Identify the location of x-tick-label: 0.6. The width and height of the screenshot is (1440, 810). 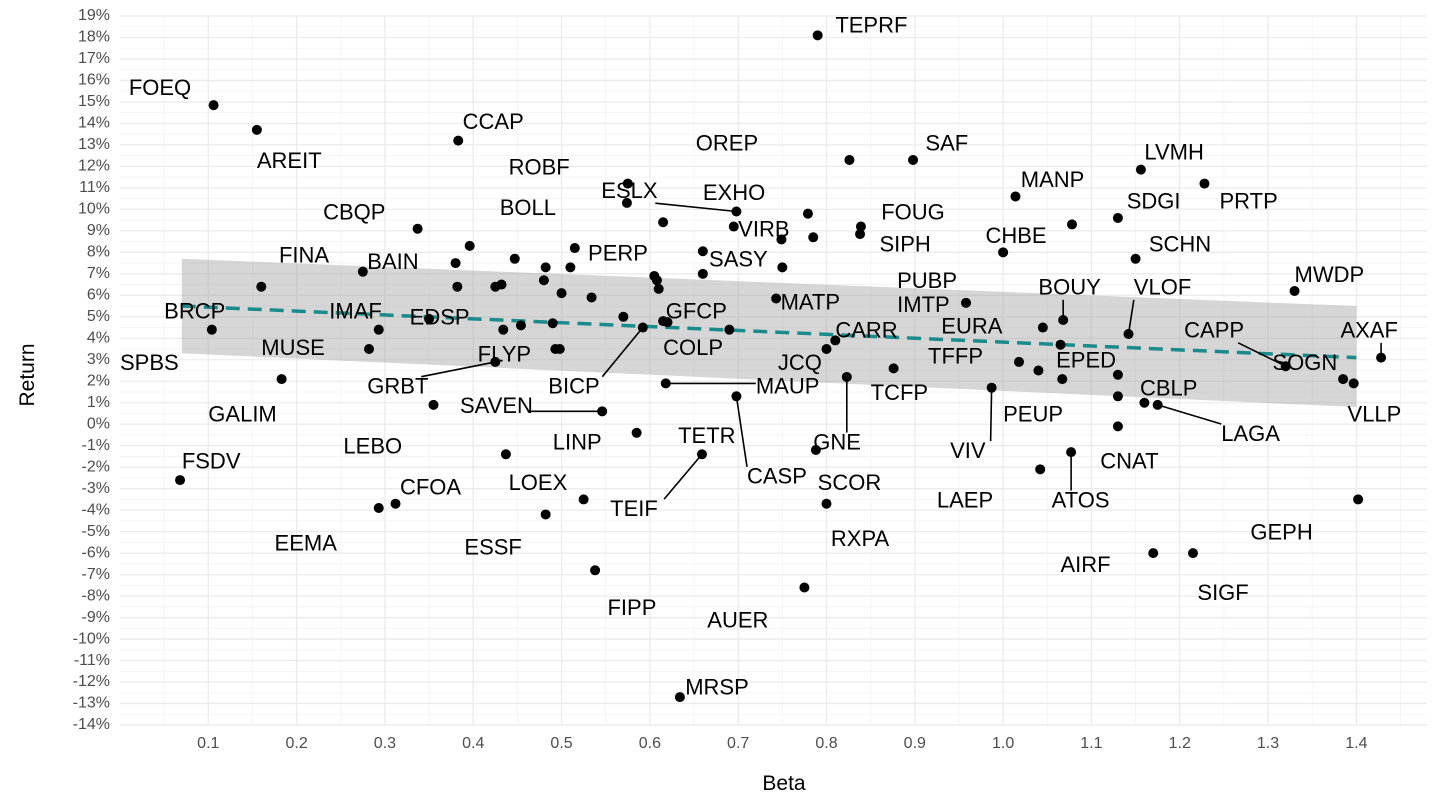
(650, 743).